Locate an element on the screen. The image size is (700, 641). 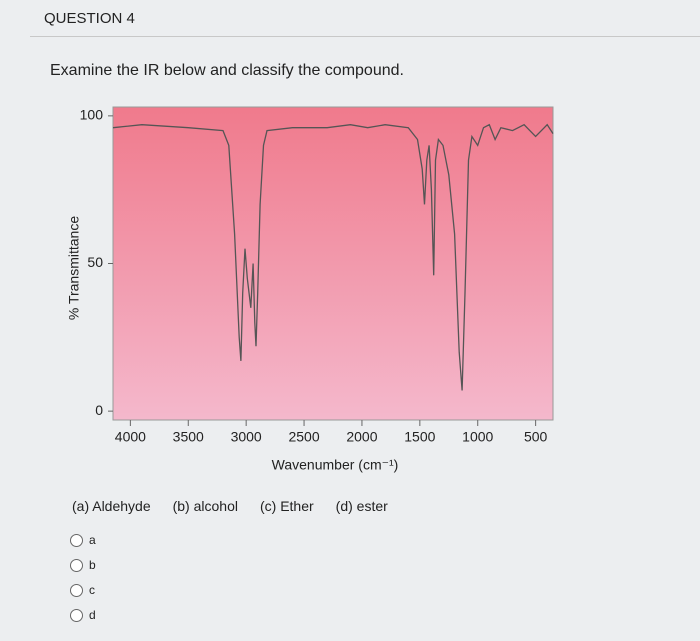
y-tick-label: 0 is located at coordinates (99, 410).